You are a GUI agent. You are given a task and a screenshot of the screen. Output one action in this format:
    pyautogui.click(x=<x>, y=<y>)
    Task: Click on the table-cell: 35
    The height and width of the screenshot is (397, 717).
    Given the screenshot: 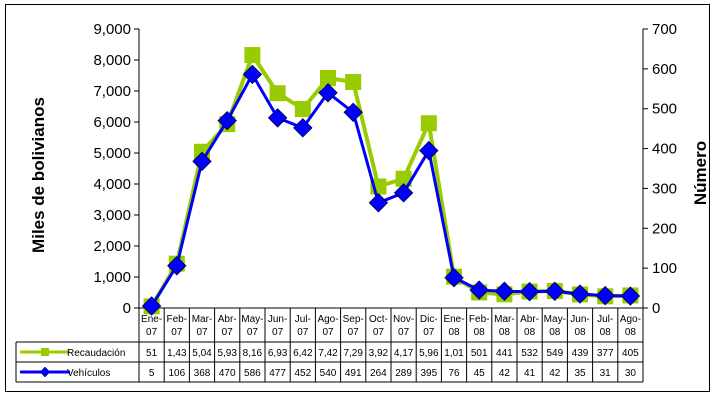 What is the action you would take?
    pyautogui.click(x=580, y=373)
    